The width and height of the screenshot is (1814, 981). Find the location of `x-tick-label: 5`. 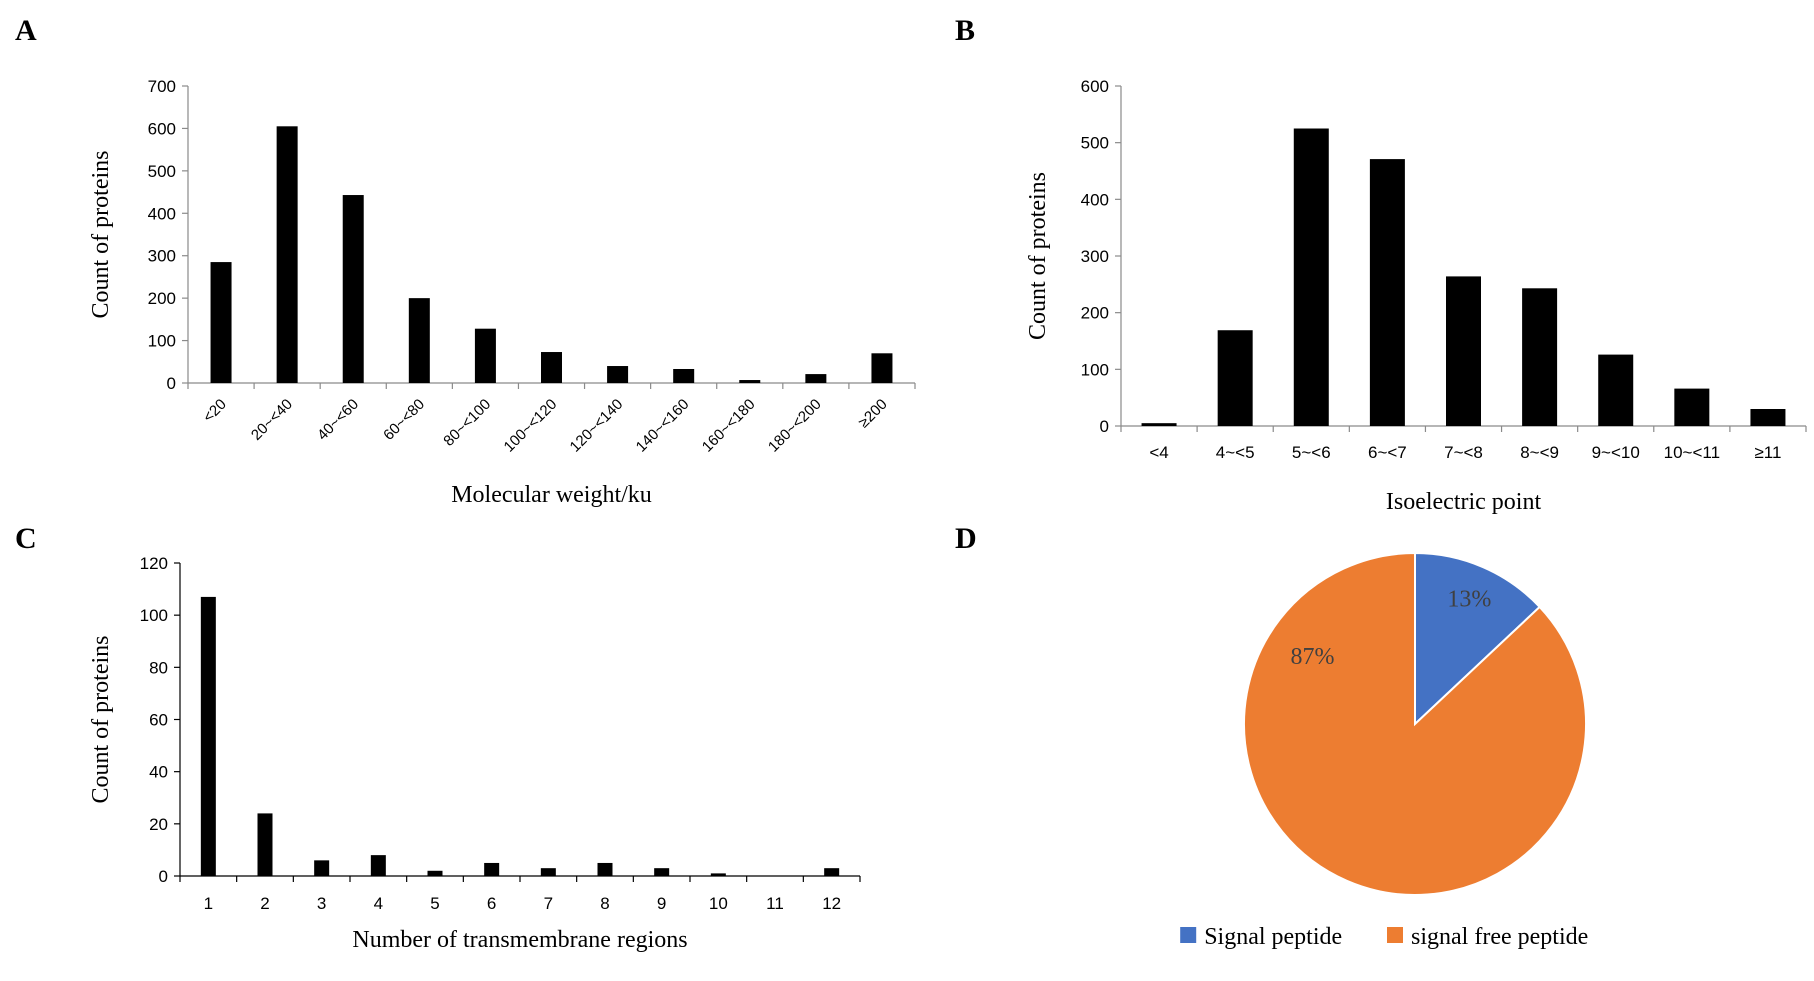

x-tick-label: 5 is located at coordinates (434, 903).